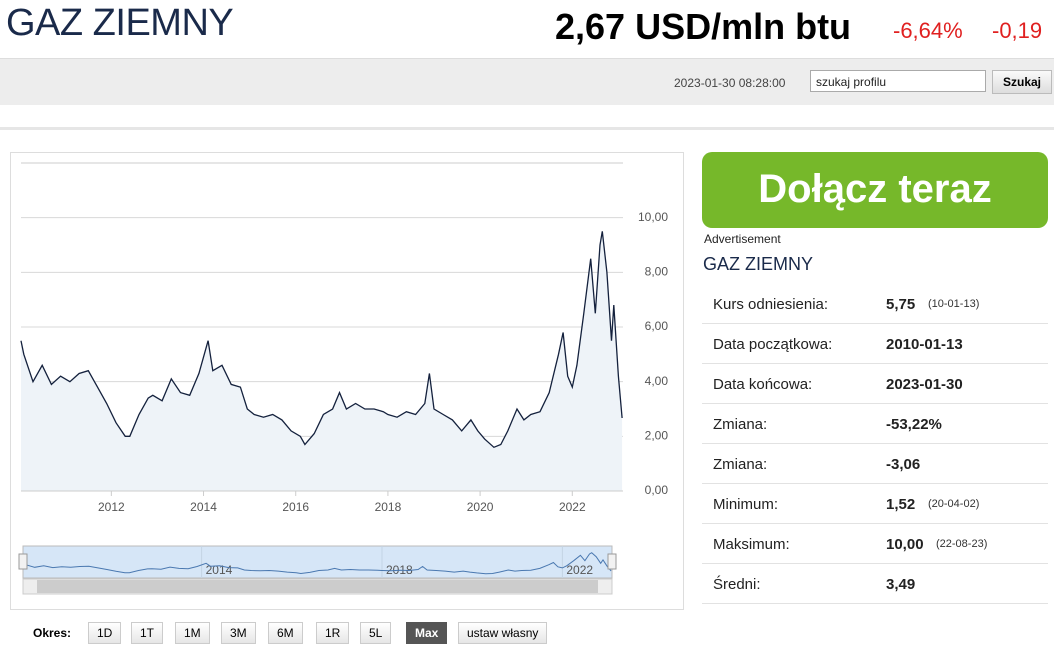 This screenshot has height=652, width=1054. I want to click on stat-note: (20-04-02), so click(954, 504).